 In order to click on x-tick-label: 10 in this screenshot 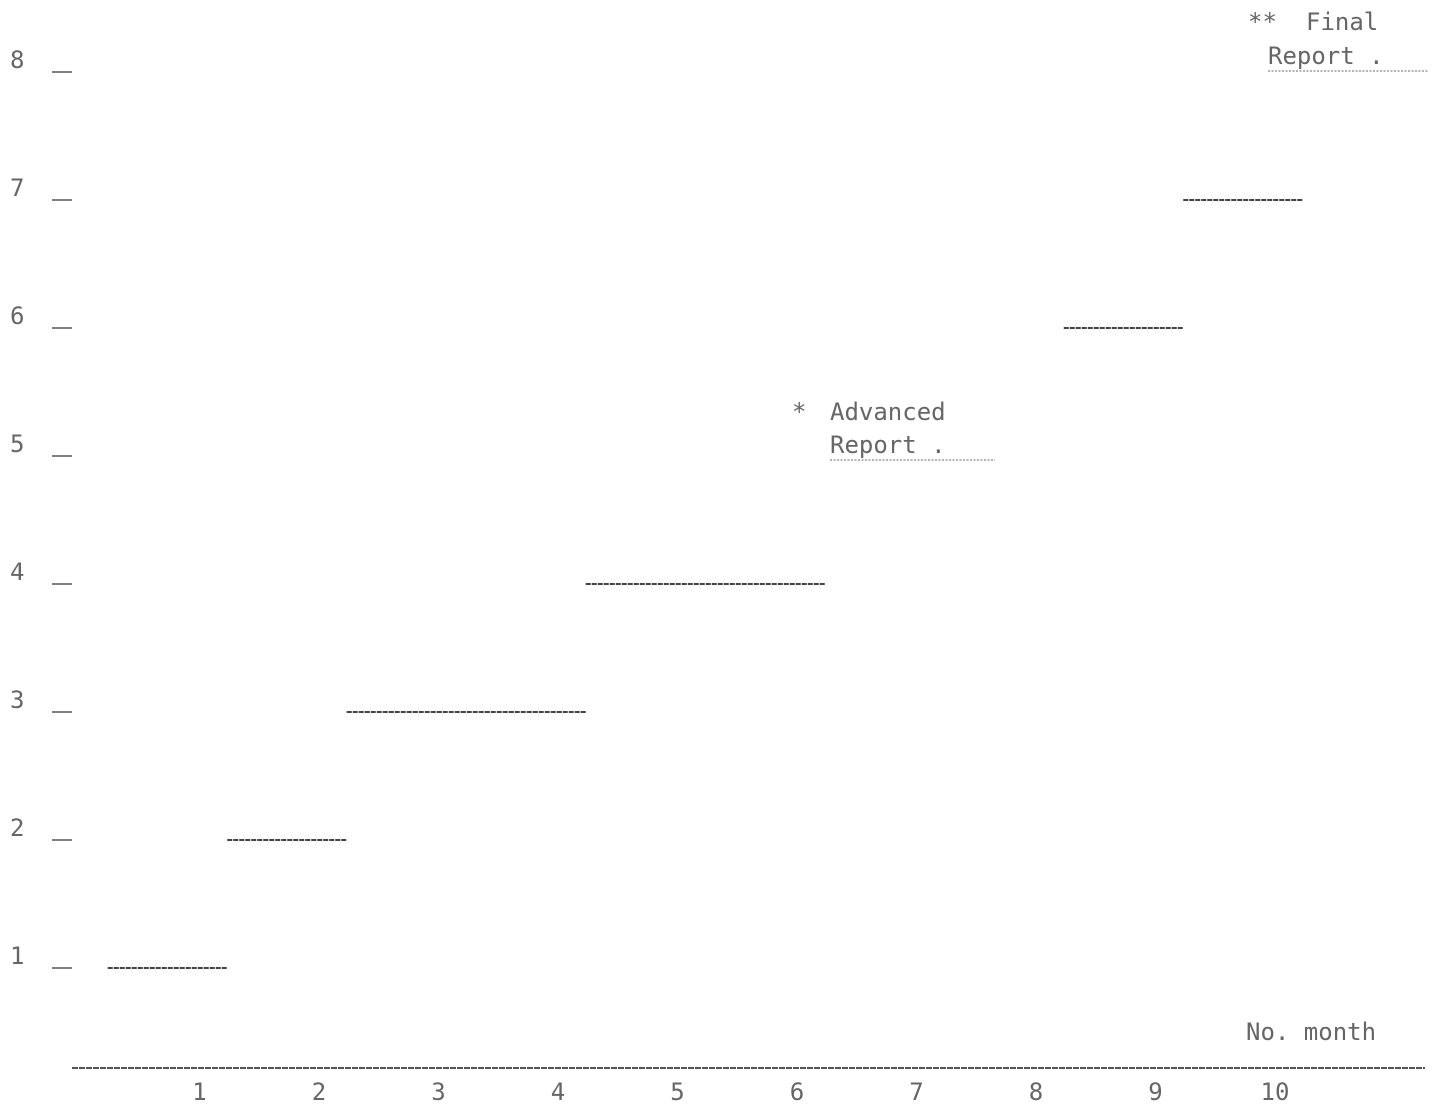, I will do `click(1275, 1092)`.